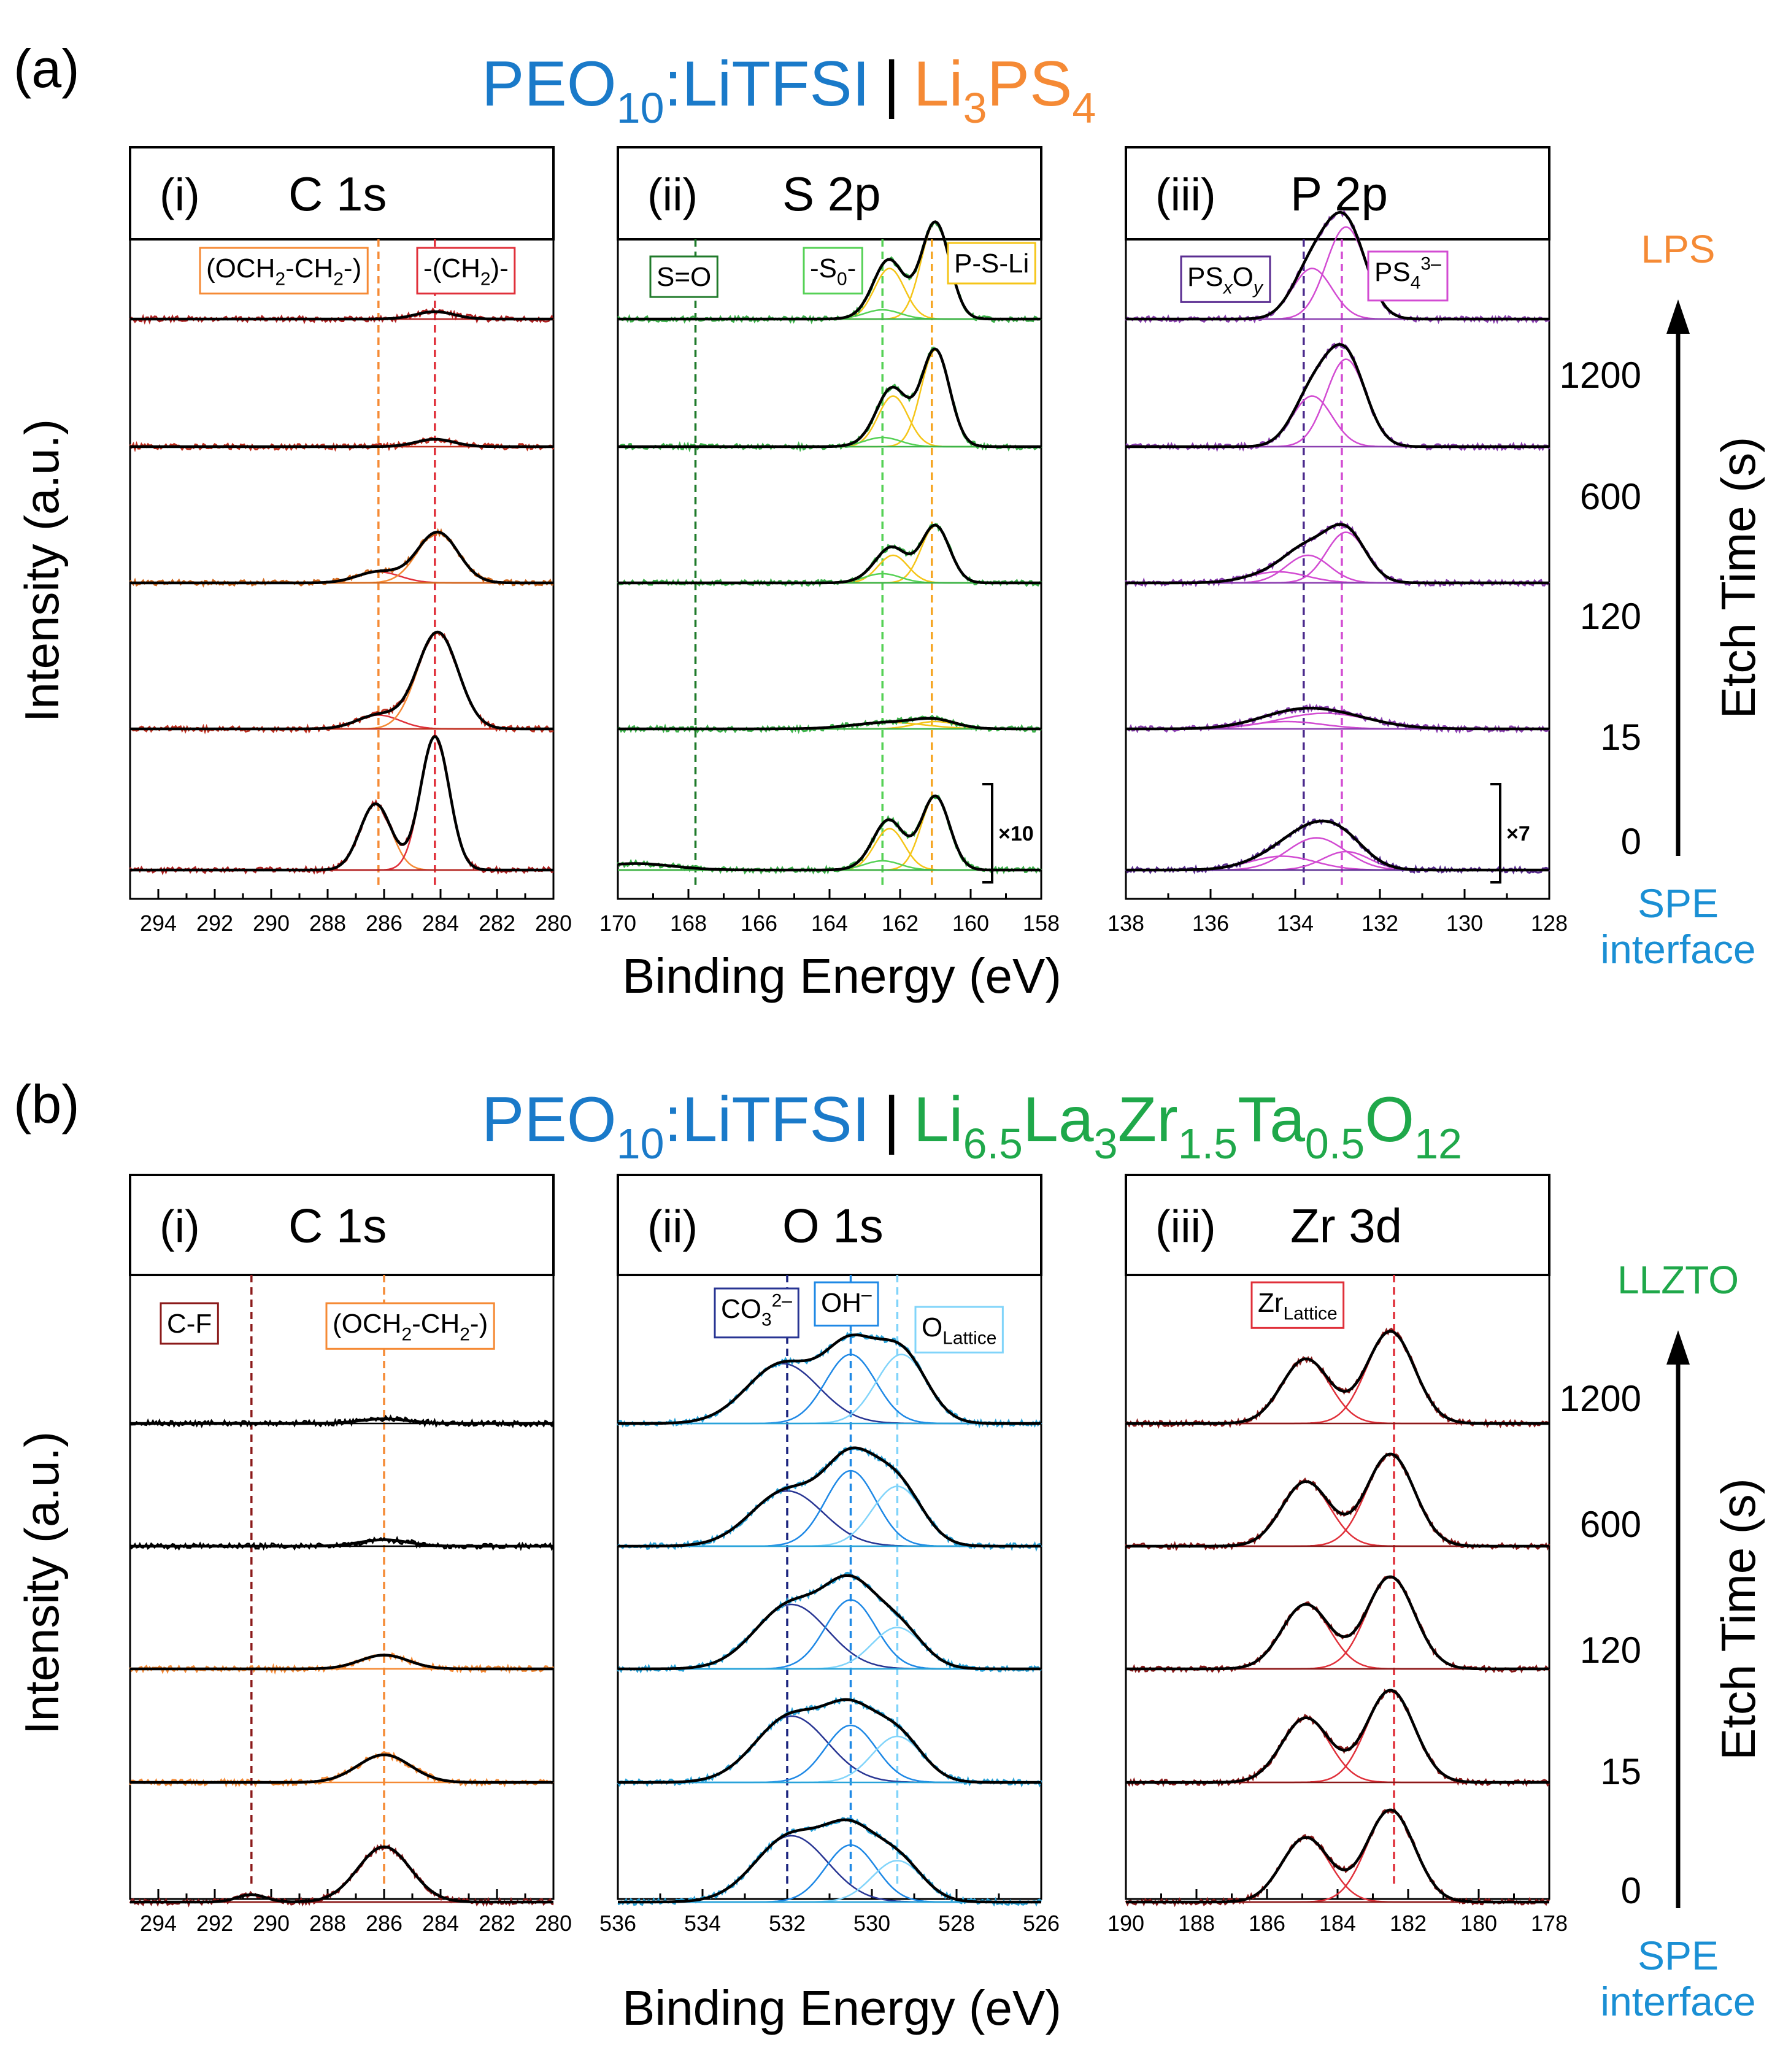 The width and height of the screenshot is (1791, 2072). I want to click on etch-time-label: 15, so click(1620, 1771).